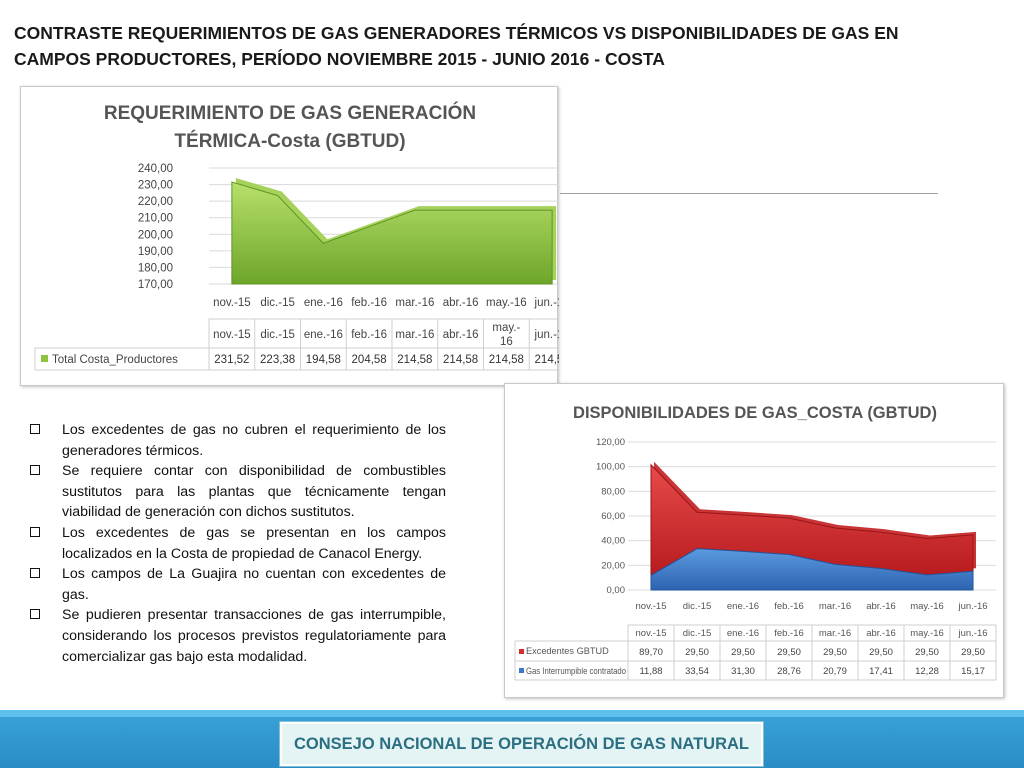 The width and height of the screenshot is (1024, 768). What do you see at coordinates (277, 360) in the screenshot?
I see `table-value-cell: 223,38` at bounding box center [277, 360].